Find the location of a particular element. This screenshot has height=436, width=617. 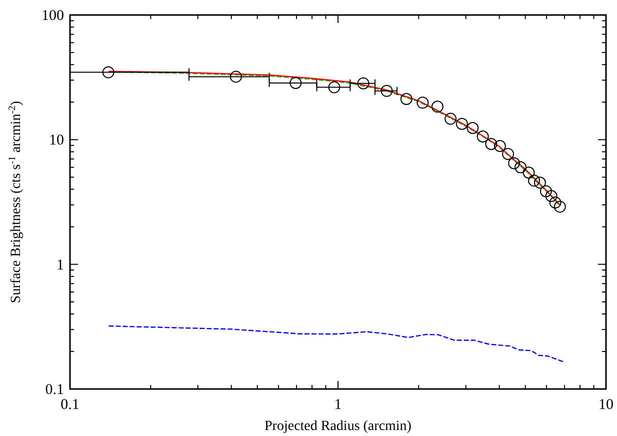

y-tick-label: 100 is located at coordinates (53, 16).